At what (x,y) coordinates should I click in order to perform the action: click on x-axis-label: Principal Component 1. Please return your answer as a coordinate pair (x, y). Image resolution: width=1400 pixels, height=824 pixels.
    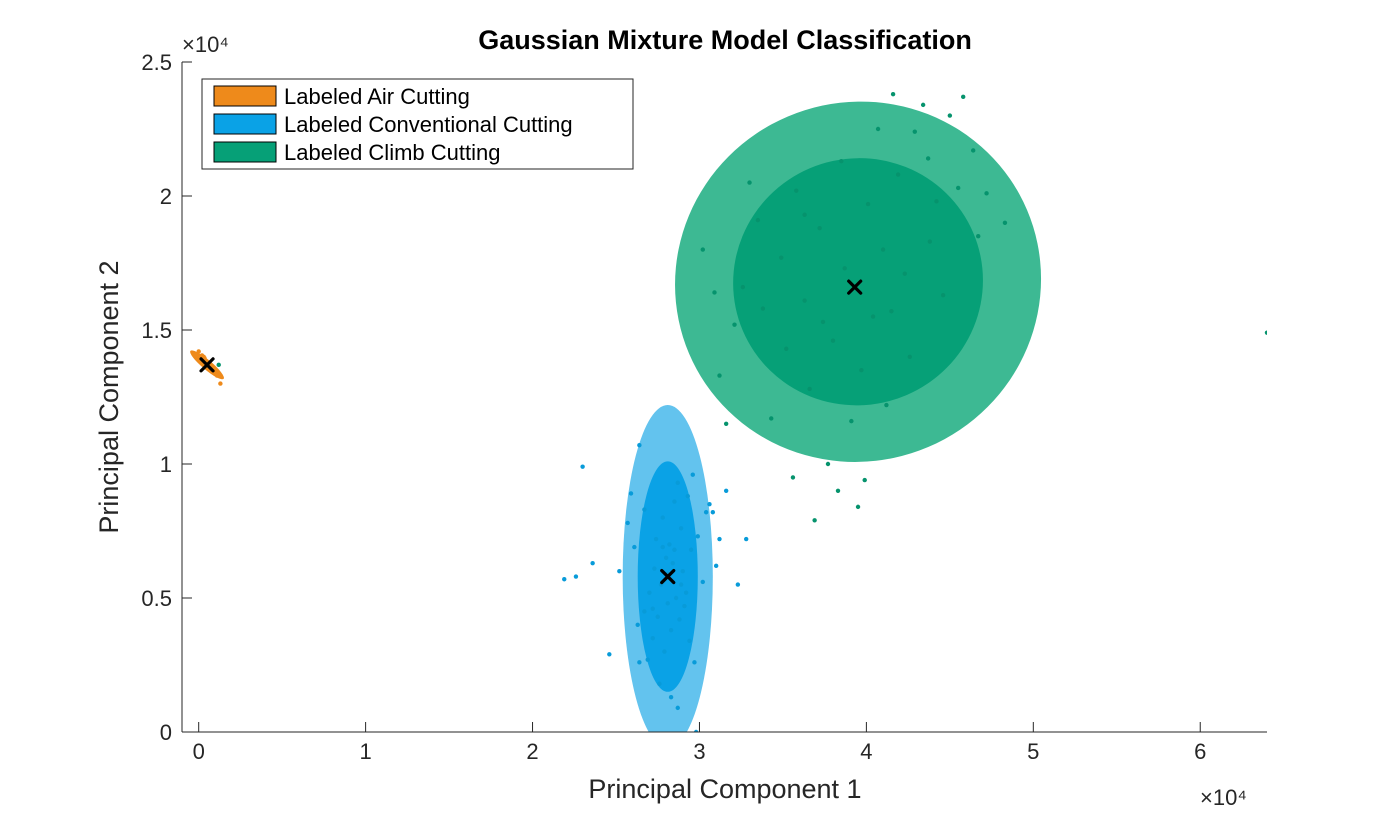
    Looking at the image, I should click on (724, 789).